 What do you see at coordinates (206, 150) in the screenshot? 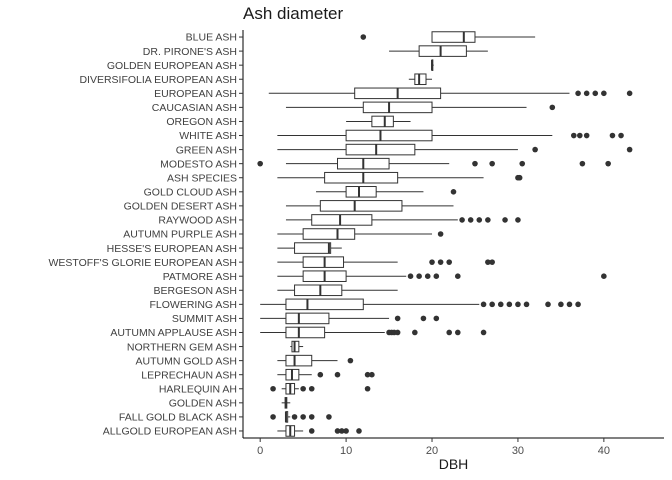
I see `y-tick-label: GREEN ASH` at bounding box center [206, 150].